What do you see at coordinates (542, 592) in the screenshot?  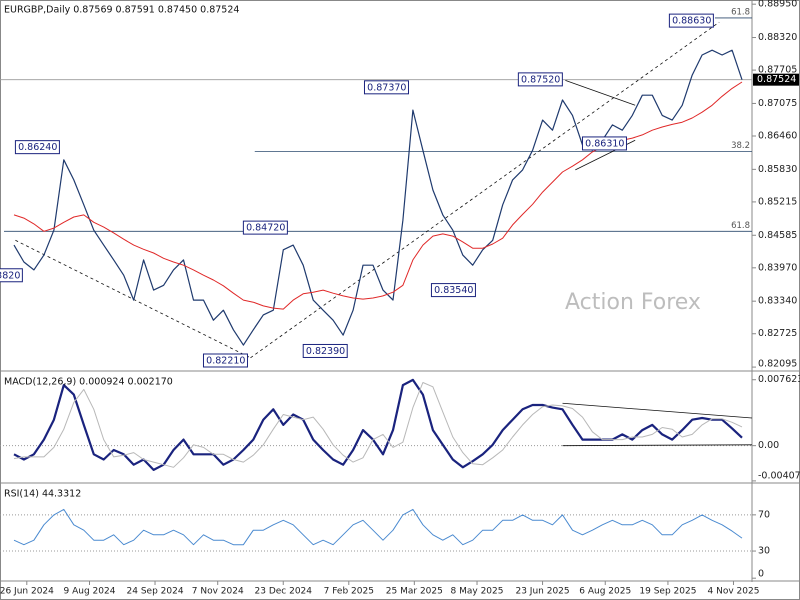 I see `x-tick-label: 23 Jun 2025` at bounding box center [542, 592].